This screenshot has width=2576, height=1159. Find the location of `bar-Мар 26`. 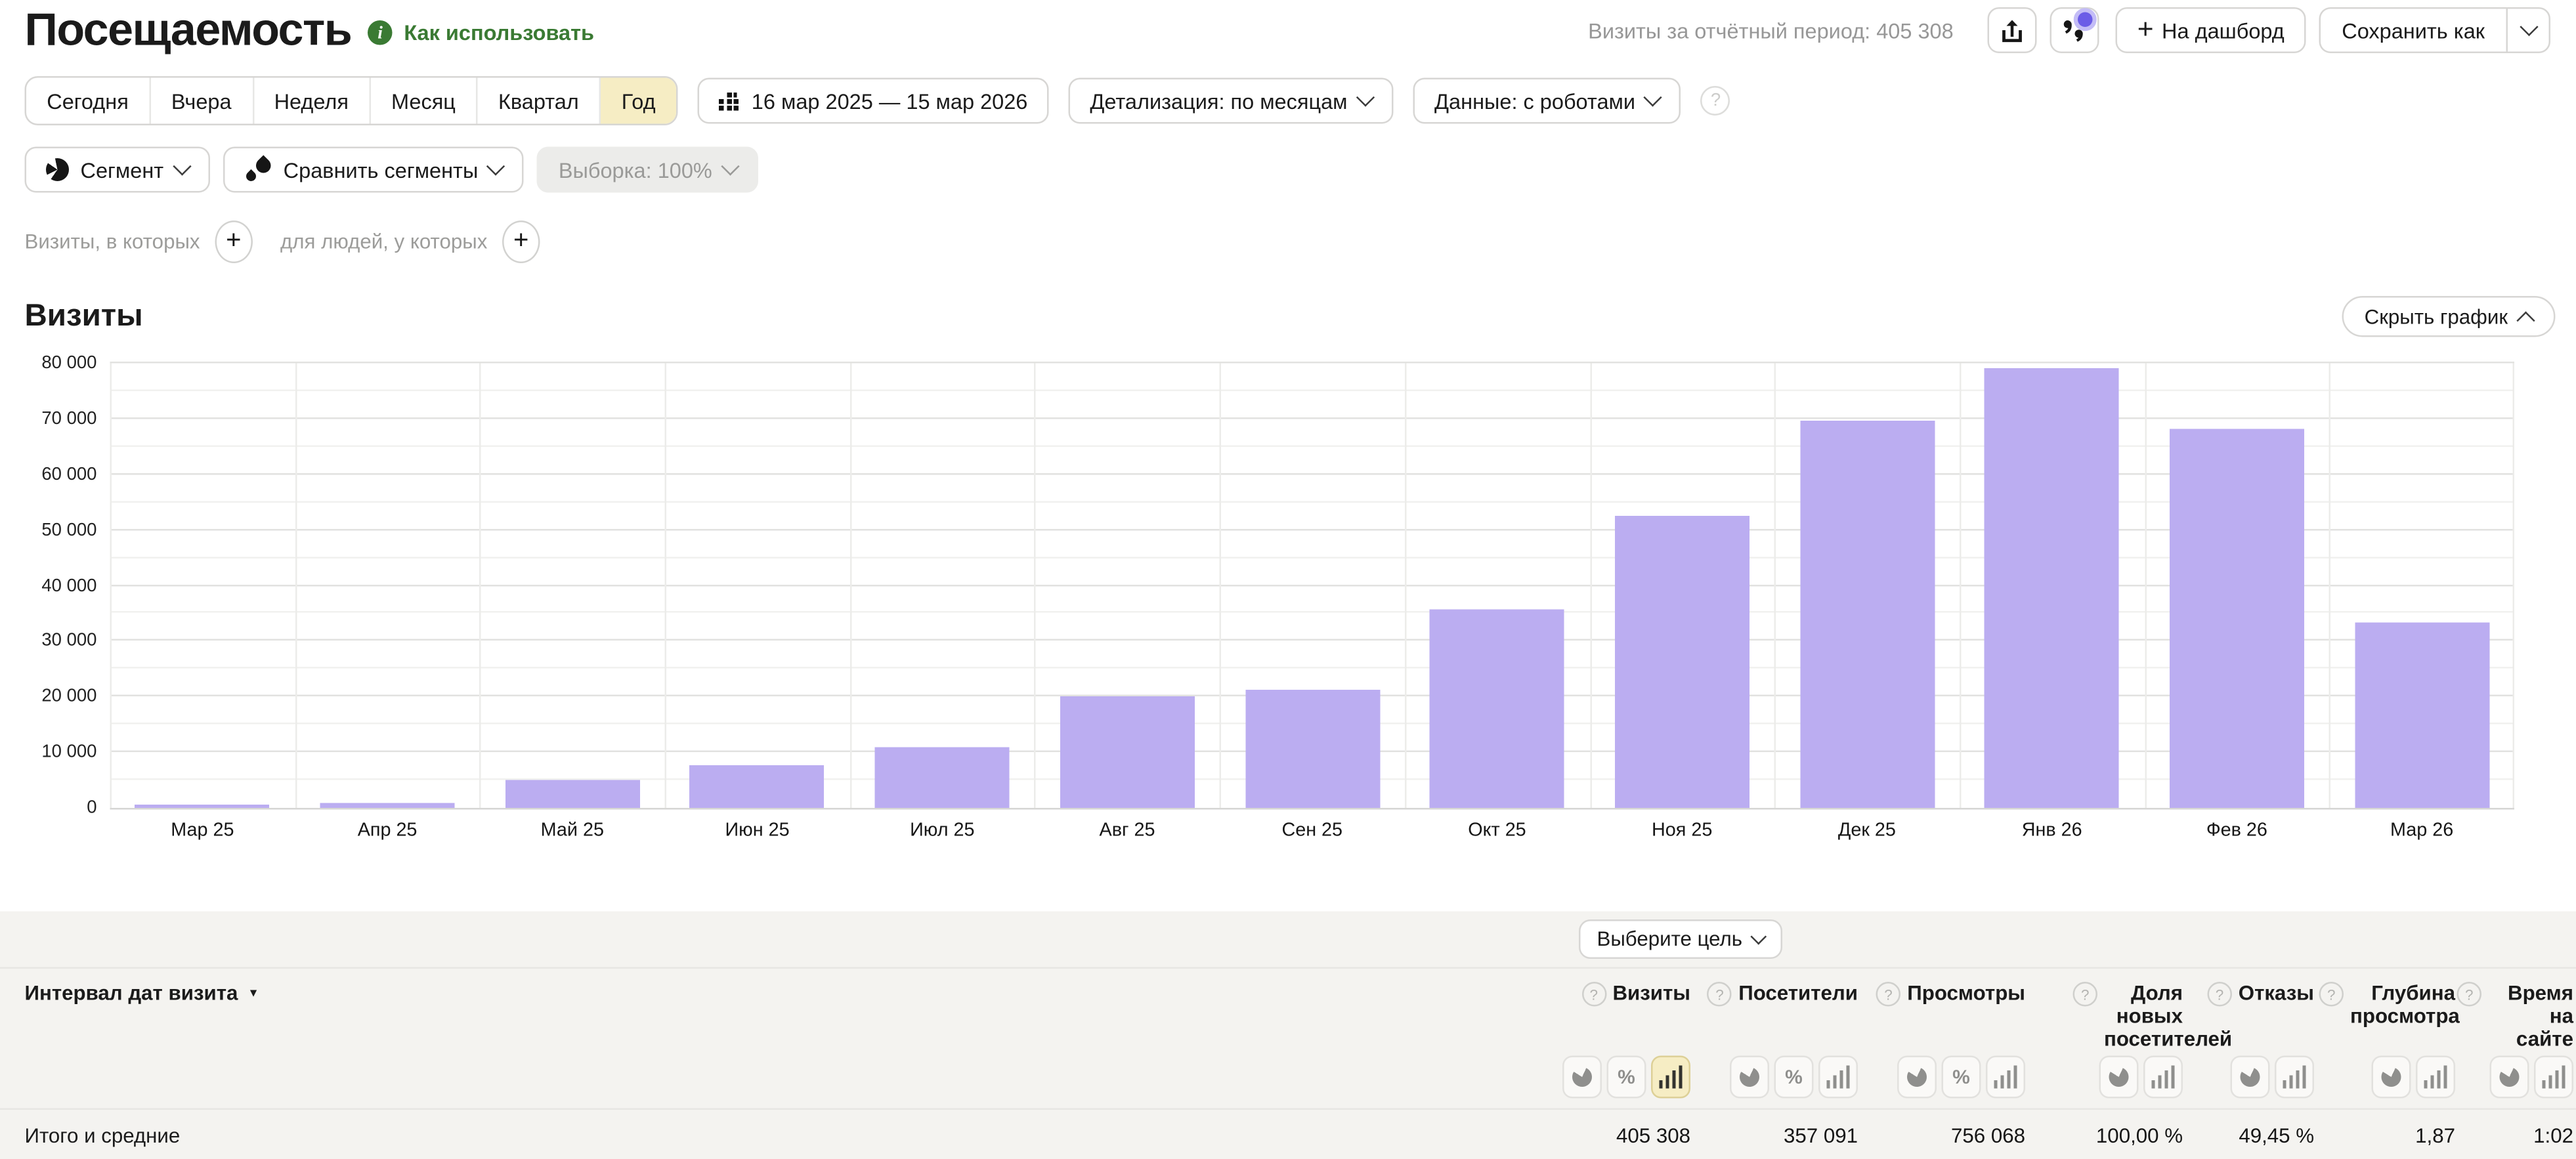

bar-Мар 26 is located at coordinates (2422, 715).